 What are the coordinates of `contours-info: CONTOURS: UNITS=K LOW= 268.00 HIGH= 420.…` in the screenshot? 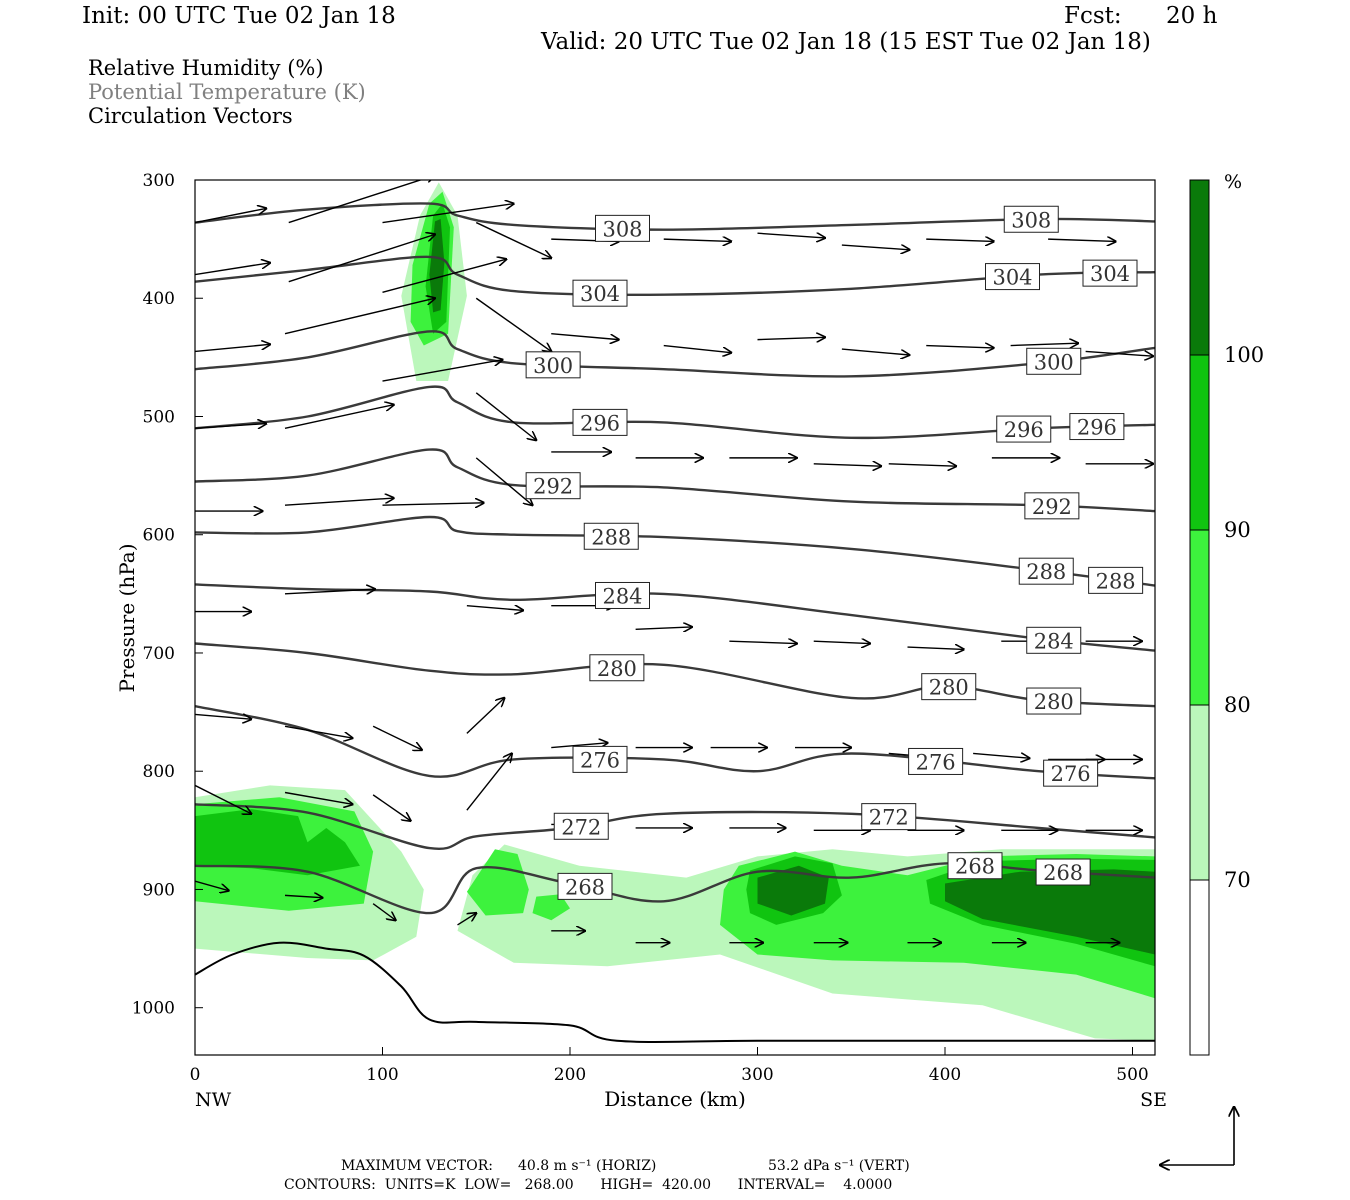 It's located at (588, 1185).